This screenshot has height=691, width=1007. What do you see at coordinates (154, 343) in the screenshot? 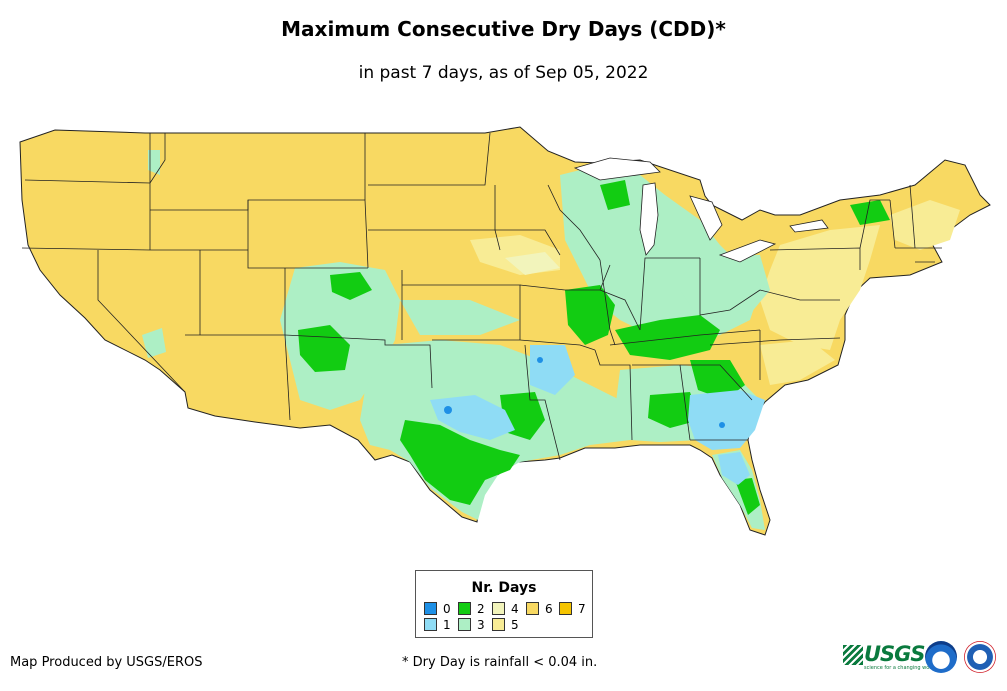
I see `patch-3day-nevada` at bounding box center [154, 343].